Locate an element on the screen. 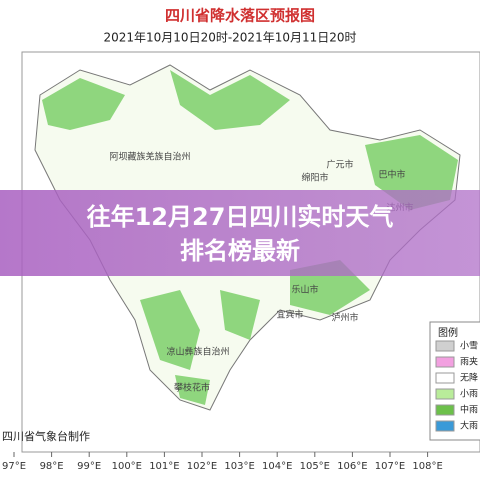  city-label: 巴中市 is located at coordinates (391, 175).